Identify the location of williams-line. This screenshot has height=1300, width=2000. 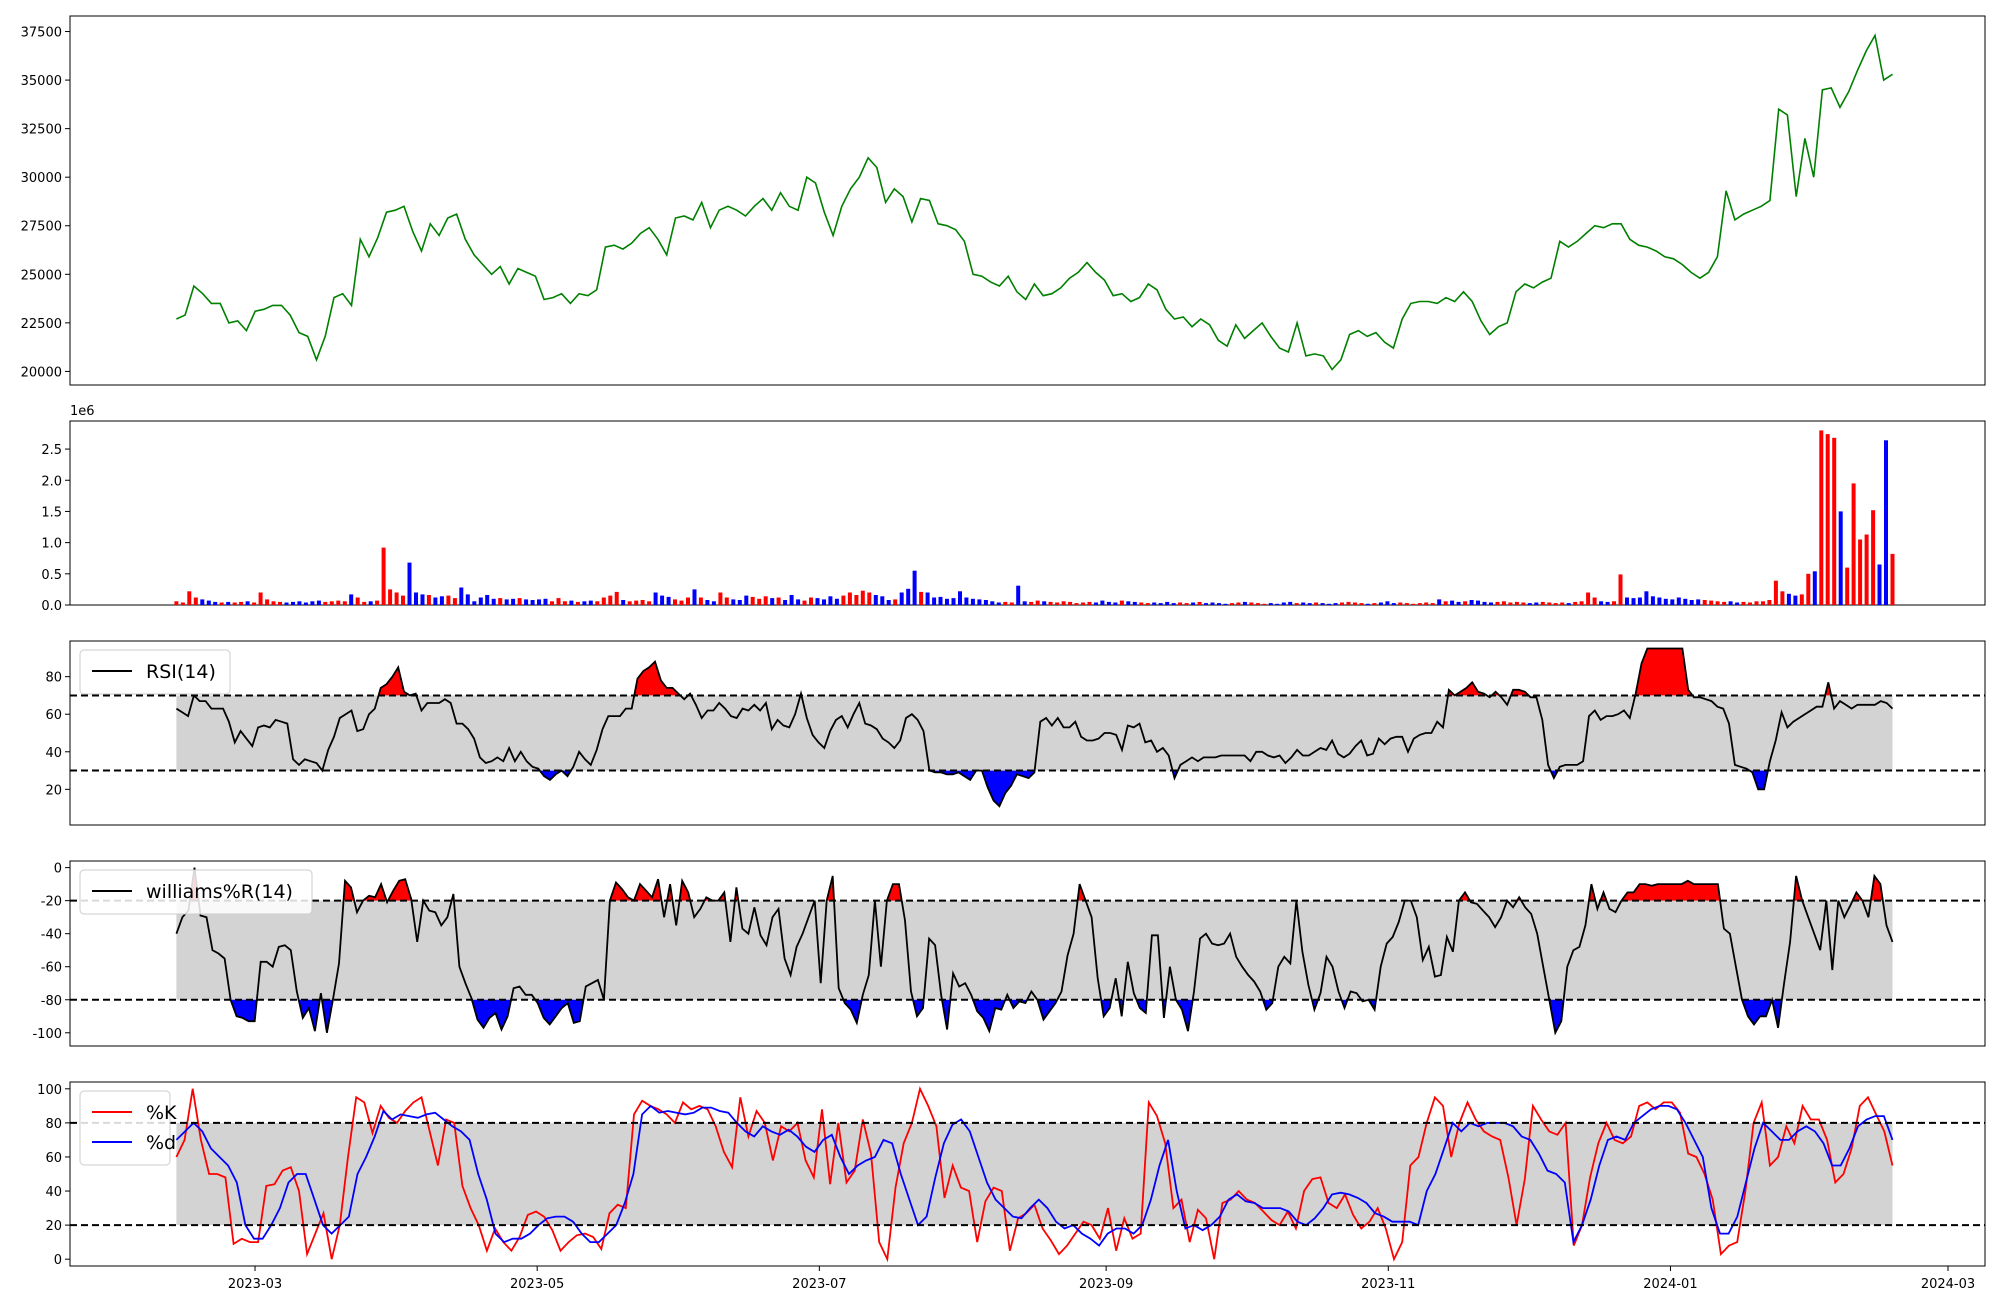
(1034, 951).